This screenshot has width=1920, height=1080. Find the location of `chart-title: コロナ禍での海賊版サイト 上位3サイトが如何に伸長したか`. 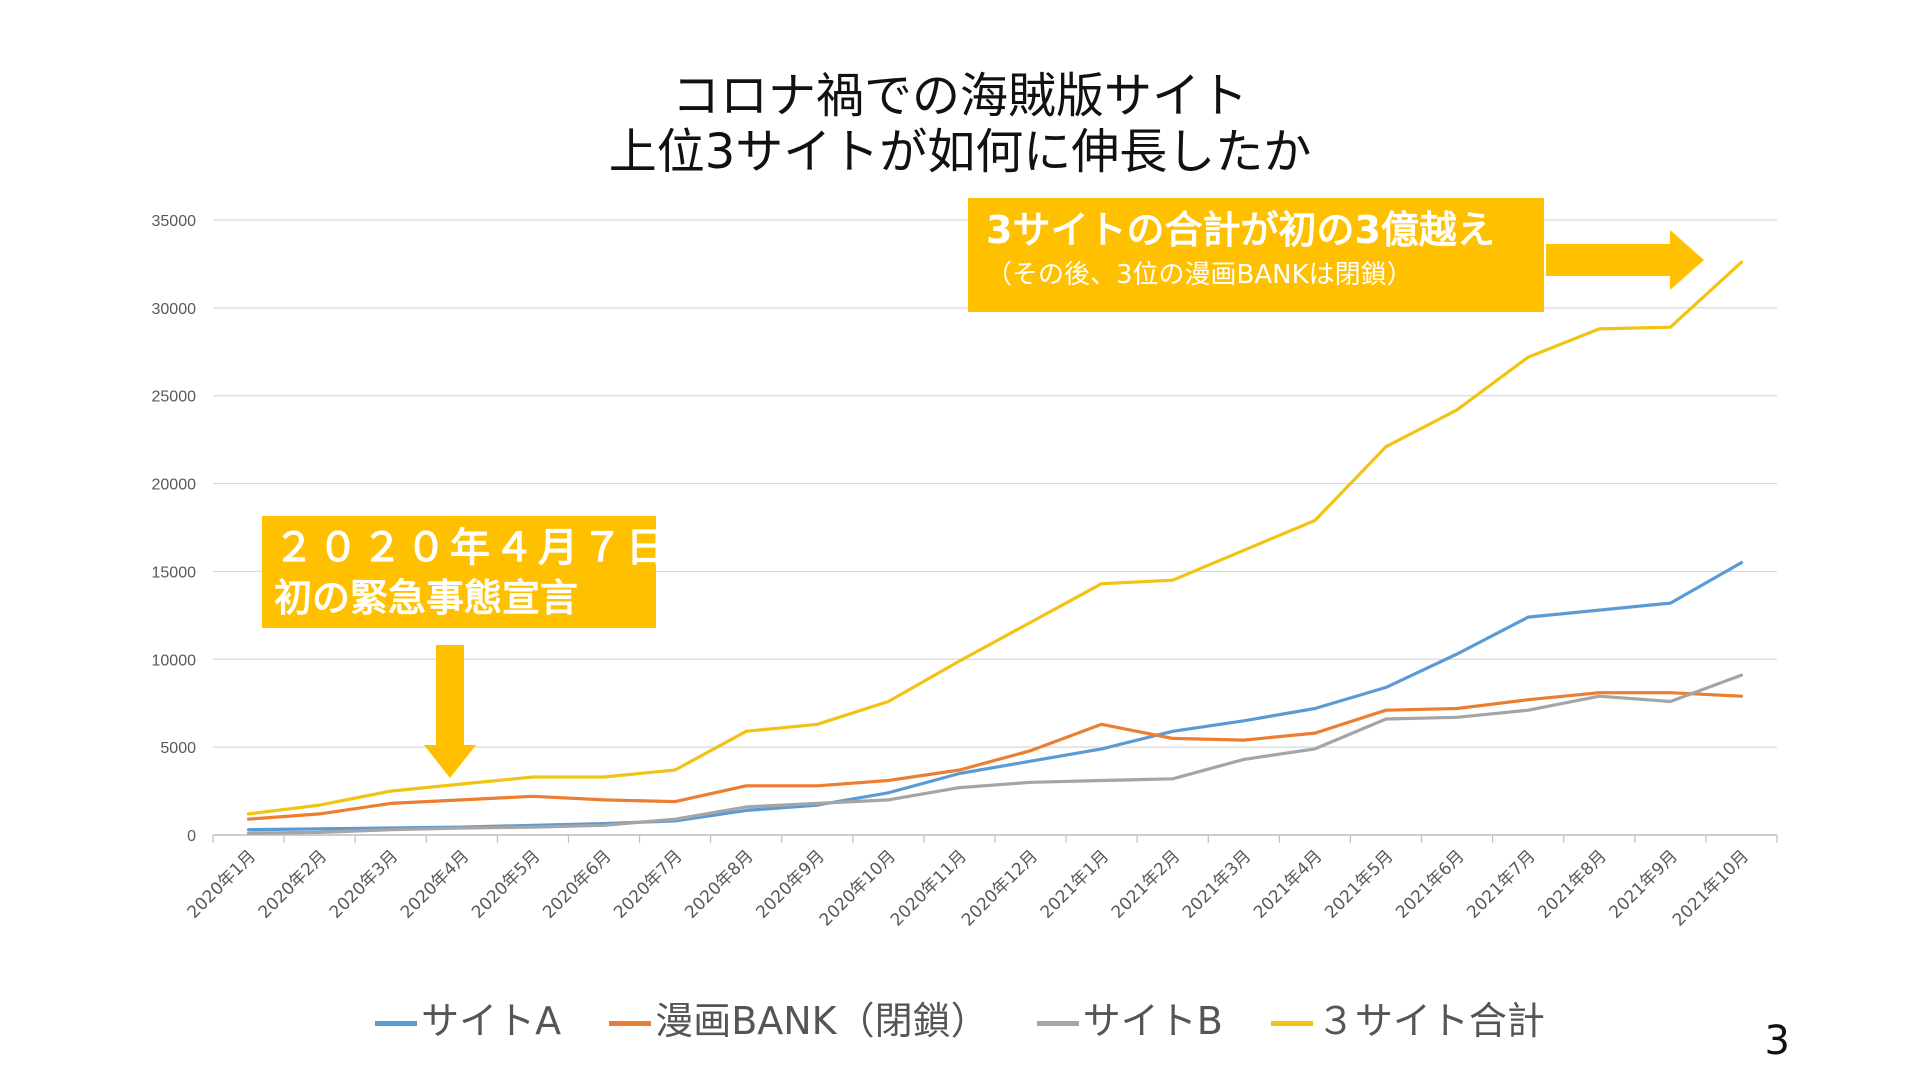

chart-title: コロナ禍での海賊版サイト 上位3サイトが如何に伸長したか is located at coordinates (960, 124).